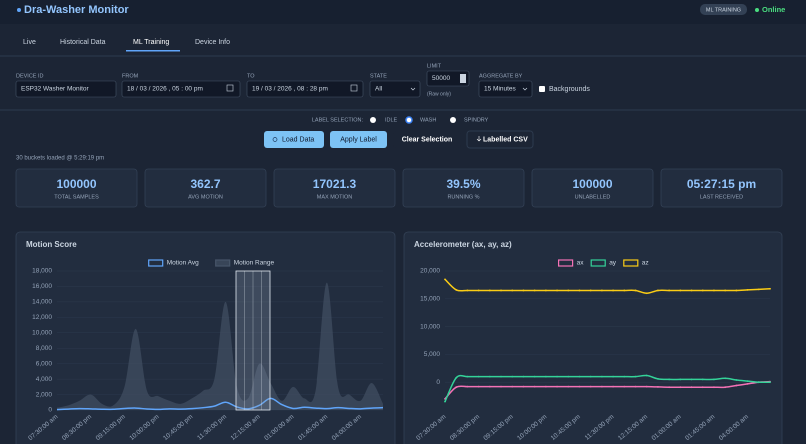 Image resolution: width=806 pixels, height=444 pixels. Describe the element at coordinates (409, 120) in the screenshot. I see `radio-selected` at that location.